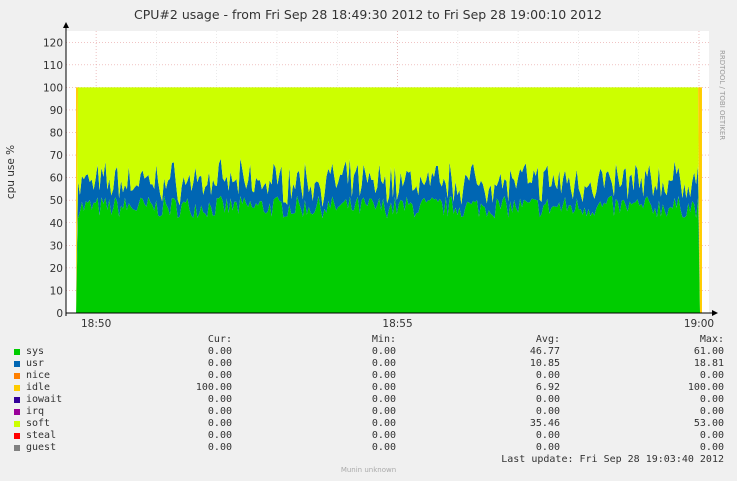 This screenshot has width=737, height=481. Describe the element at coordinates (219, 339) in the screenshot. I see `legend-header-cur: Cur:` at that location.